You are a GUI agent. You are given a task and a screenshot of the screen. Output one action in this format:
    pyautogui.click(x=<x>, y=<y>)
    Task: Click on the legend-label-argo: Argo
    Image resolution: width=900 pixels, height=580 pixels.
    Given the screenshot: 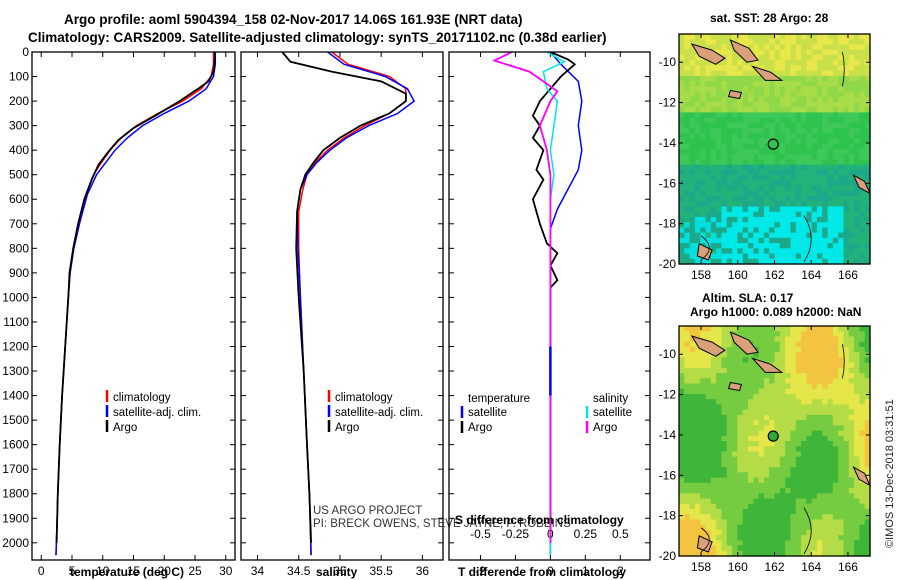 What is the action you would take?
    pyautogui.click(x=125, y=428)
    